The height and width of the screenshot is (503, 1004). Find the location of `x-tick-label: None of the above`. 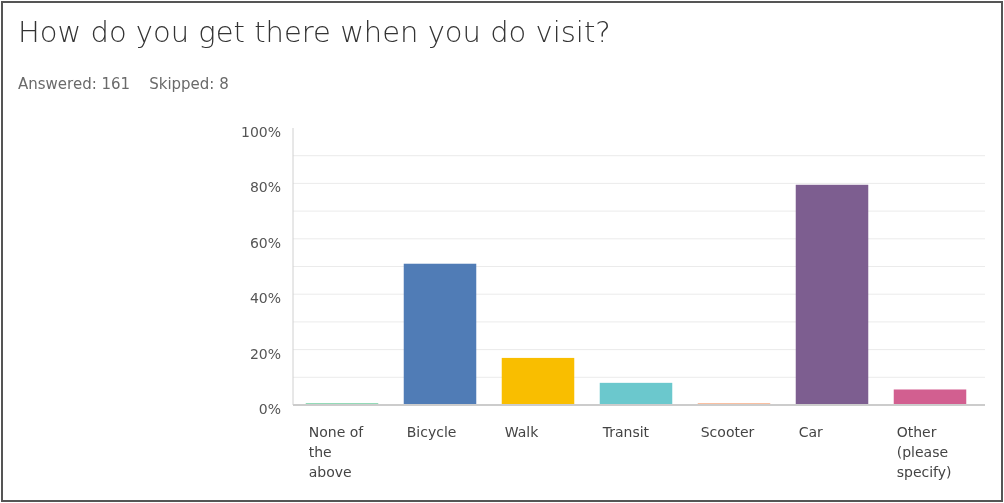

x-tick-label: None of the above is located at coordinates (336, 452).